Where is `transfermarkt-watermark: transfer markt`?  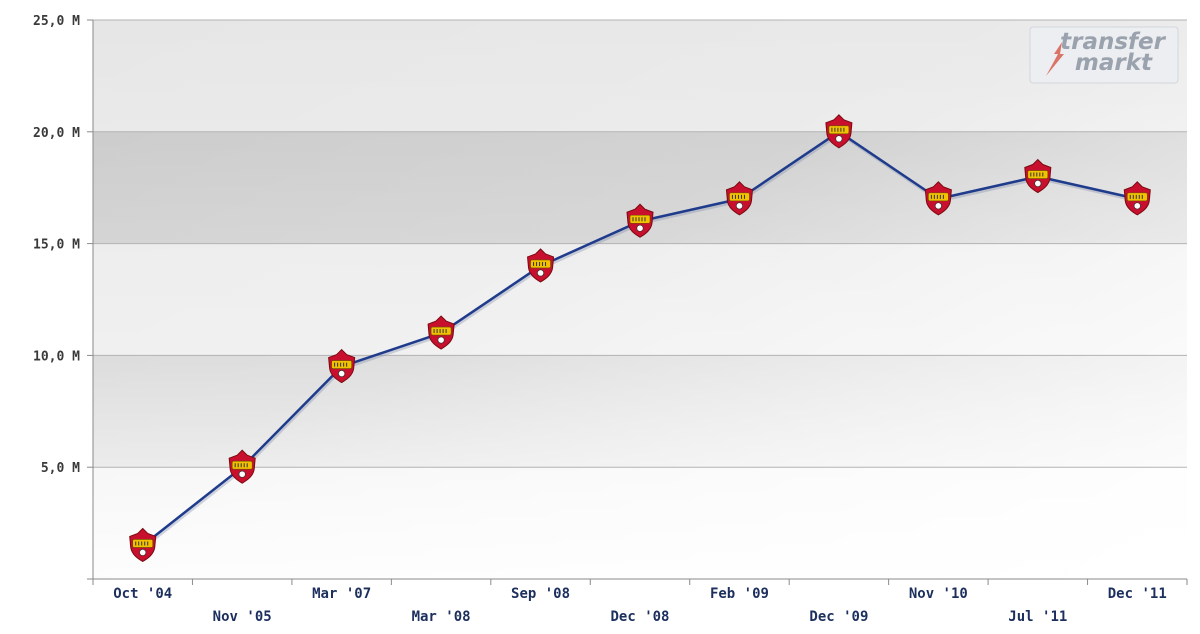 transfermarkt-watermark: transfer markt is located at coordinates (1104, 55).